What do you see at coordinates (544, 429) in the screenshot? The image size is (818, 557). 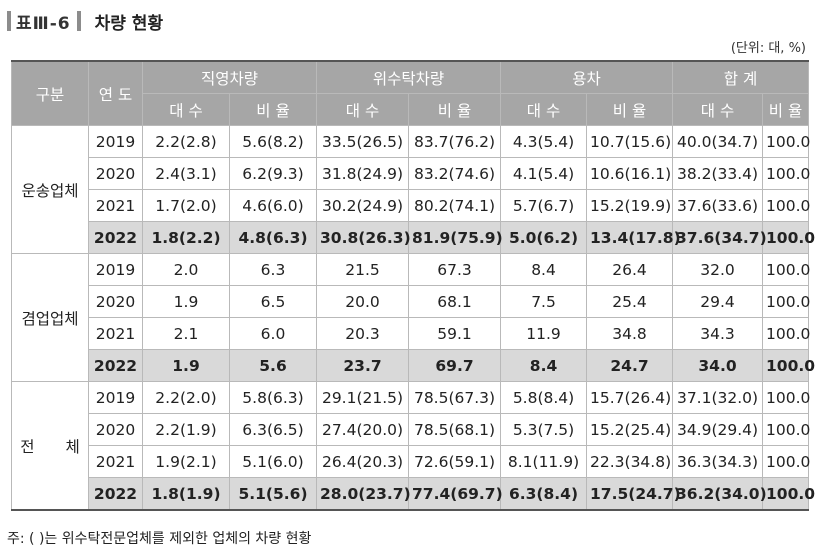 I see `value-cell: 5.3(7.5)` at bounding box center [544, 429].